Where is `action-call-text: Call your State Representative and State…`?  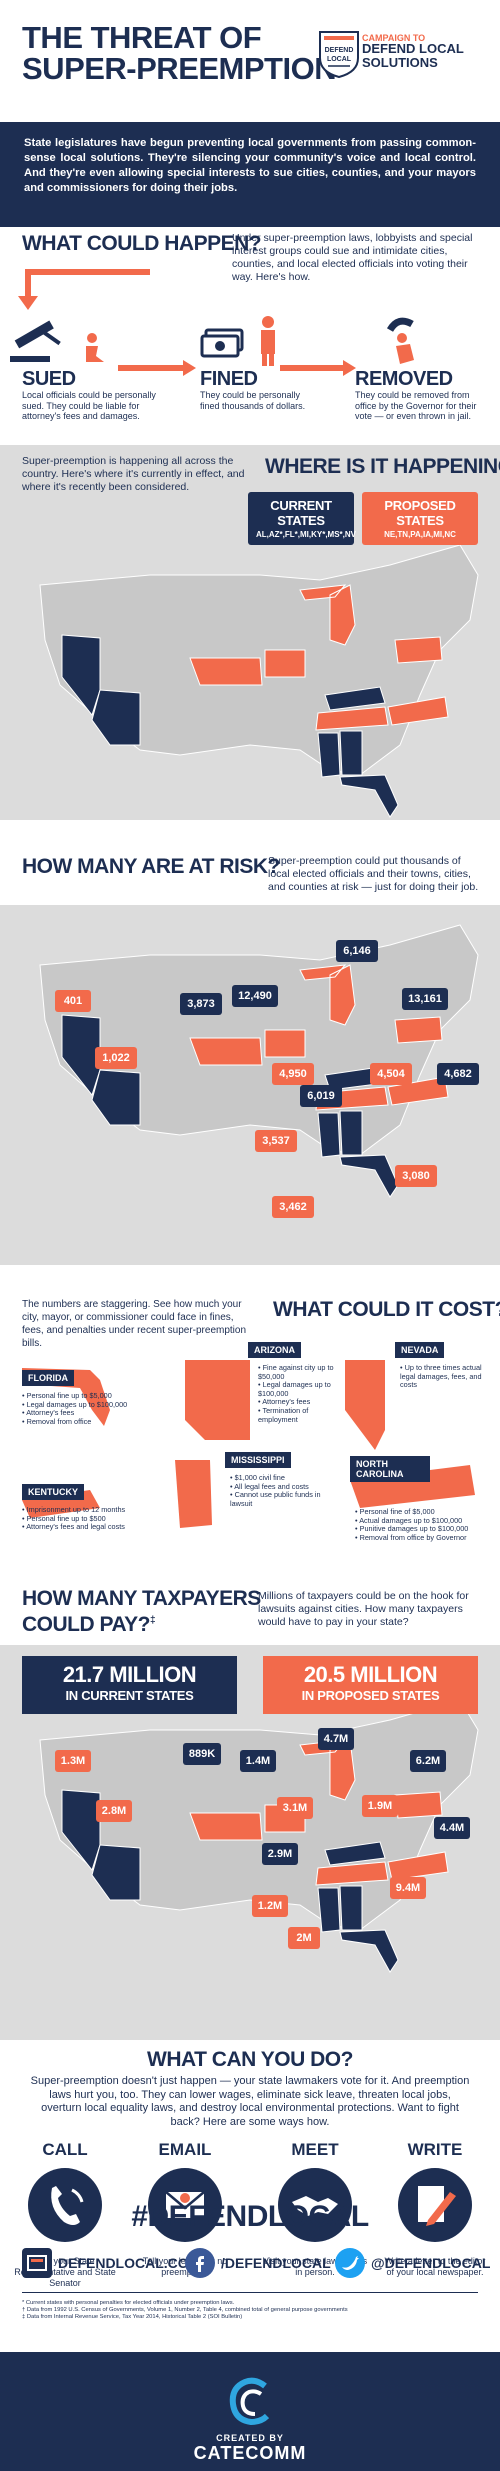
action-call-text: Call your State Representative and State… is located at coordinates (65, 2272).